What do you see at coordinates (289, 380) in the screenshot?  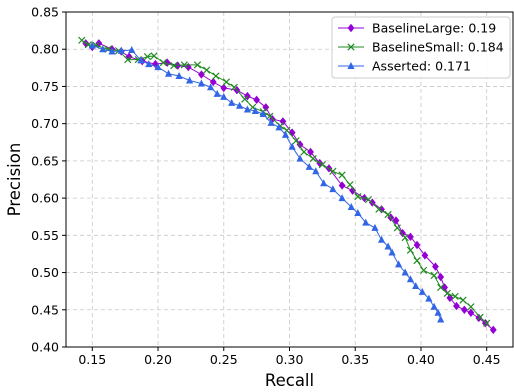 I see `x-axis-label: Recall` at bounding box center [289, 380].